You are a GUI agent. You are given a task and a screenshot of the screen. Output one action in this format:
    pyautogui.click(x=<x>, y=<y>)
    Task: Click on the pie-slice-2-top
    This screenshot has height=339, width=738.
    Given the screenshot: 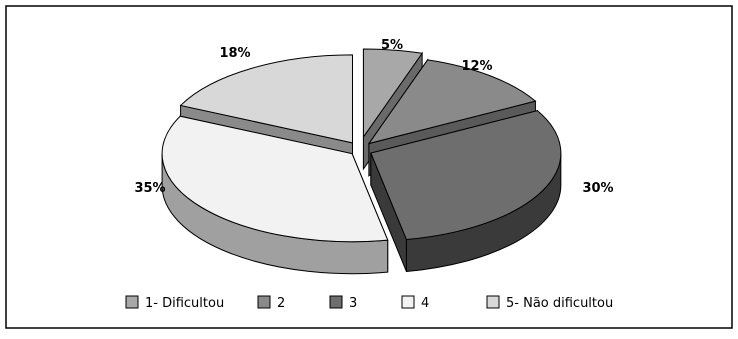 What is the action you would take?
    pyautogui.click(x=452, y=102)
    